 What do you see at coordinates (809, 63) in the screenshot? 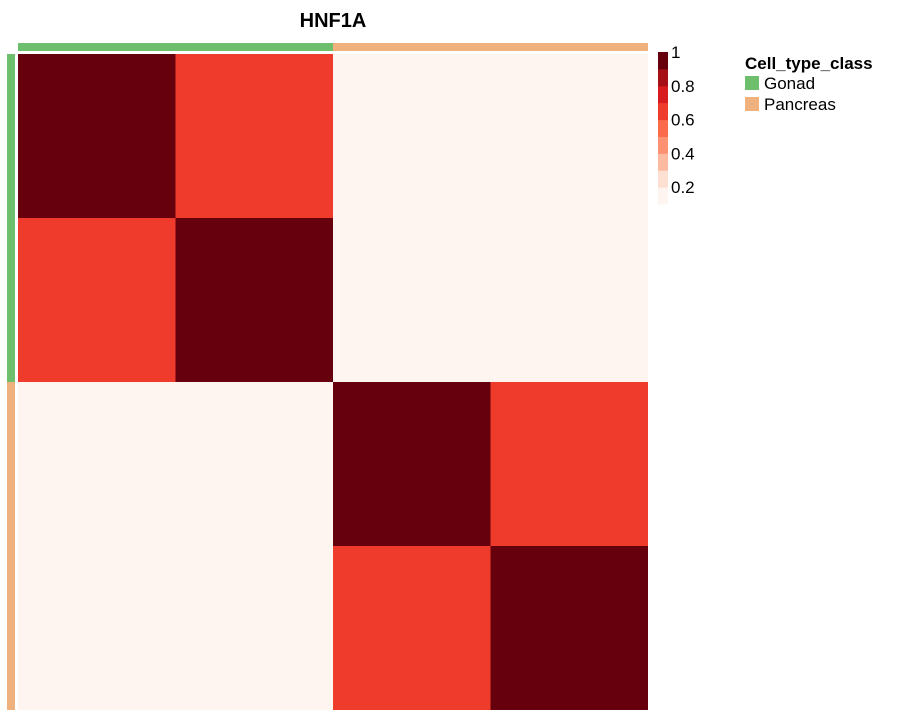
I see `legend-title: Cell_type_class` at bounding box center [809, 63].